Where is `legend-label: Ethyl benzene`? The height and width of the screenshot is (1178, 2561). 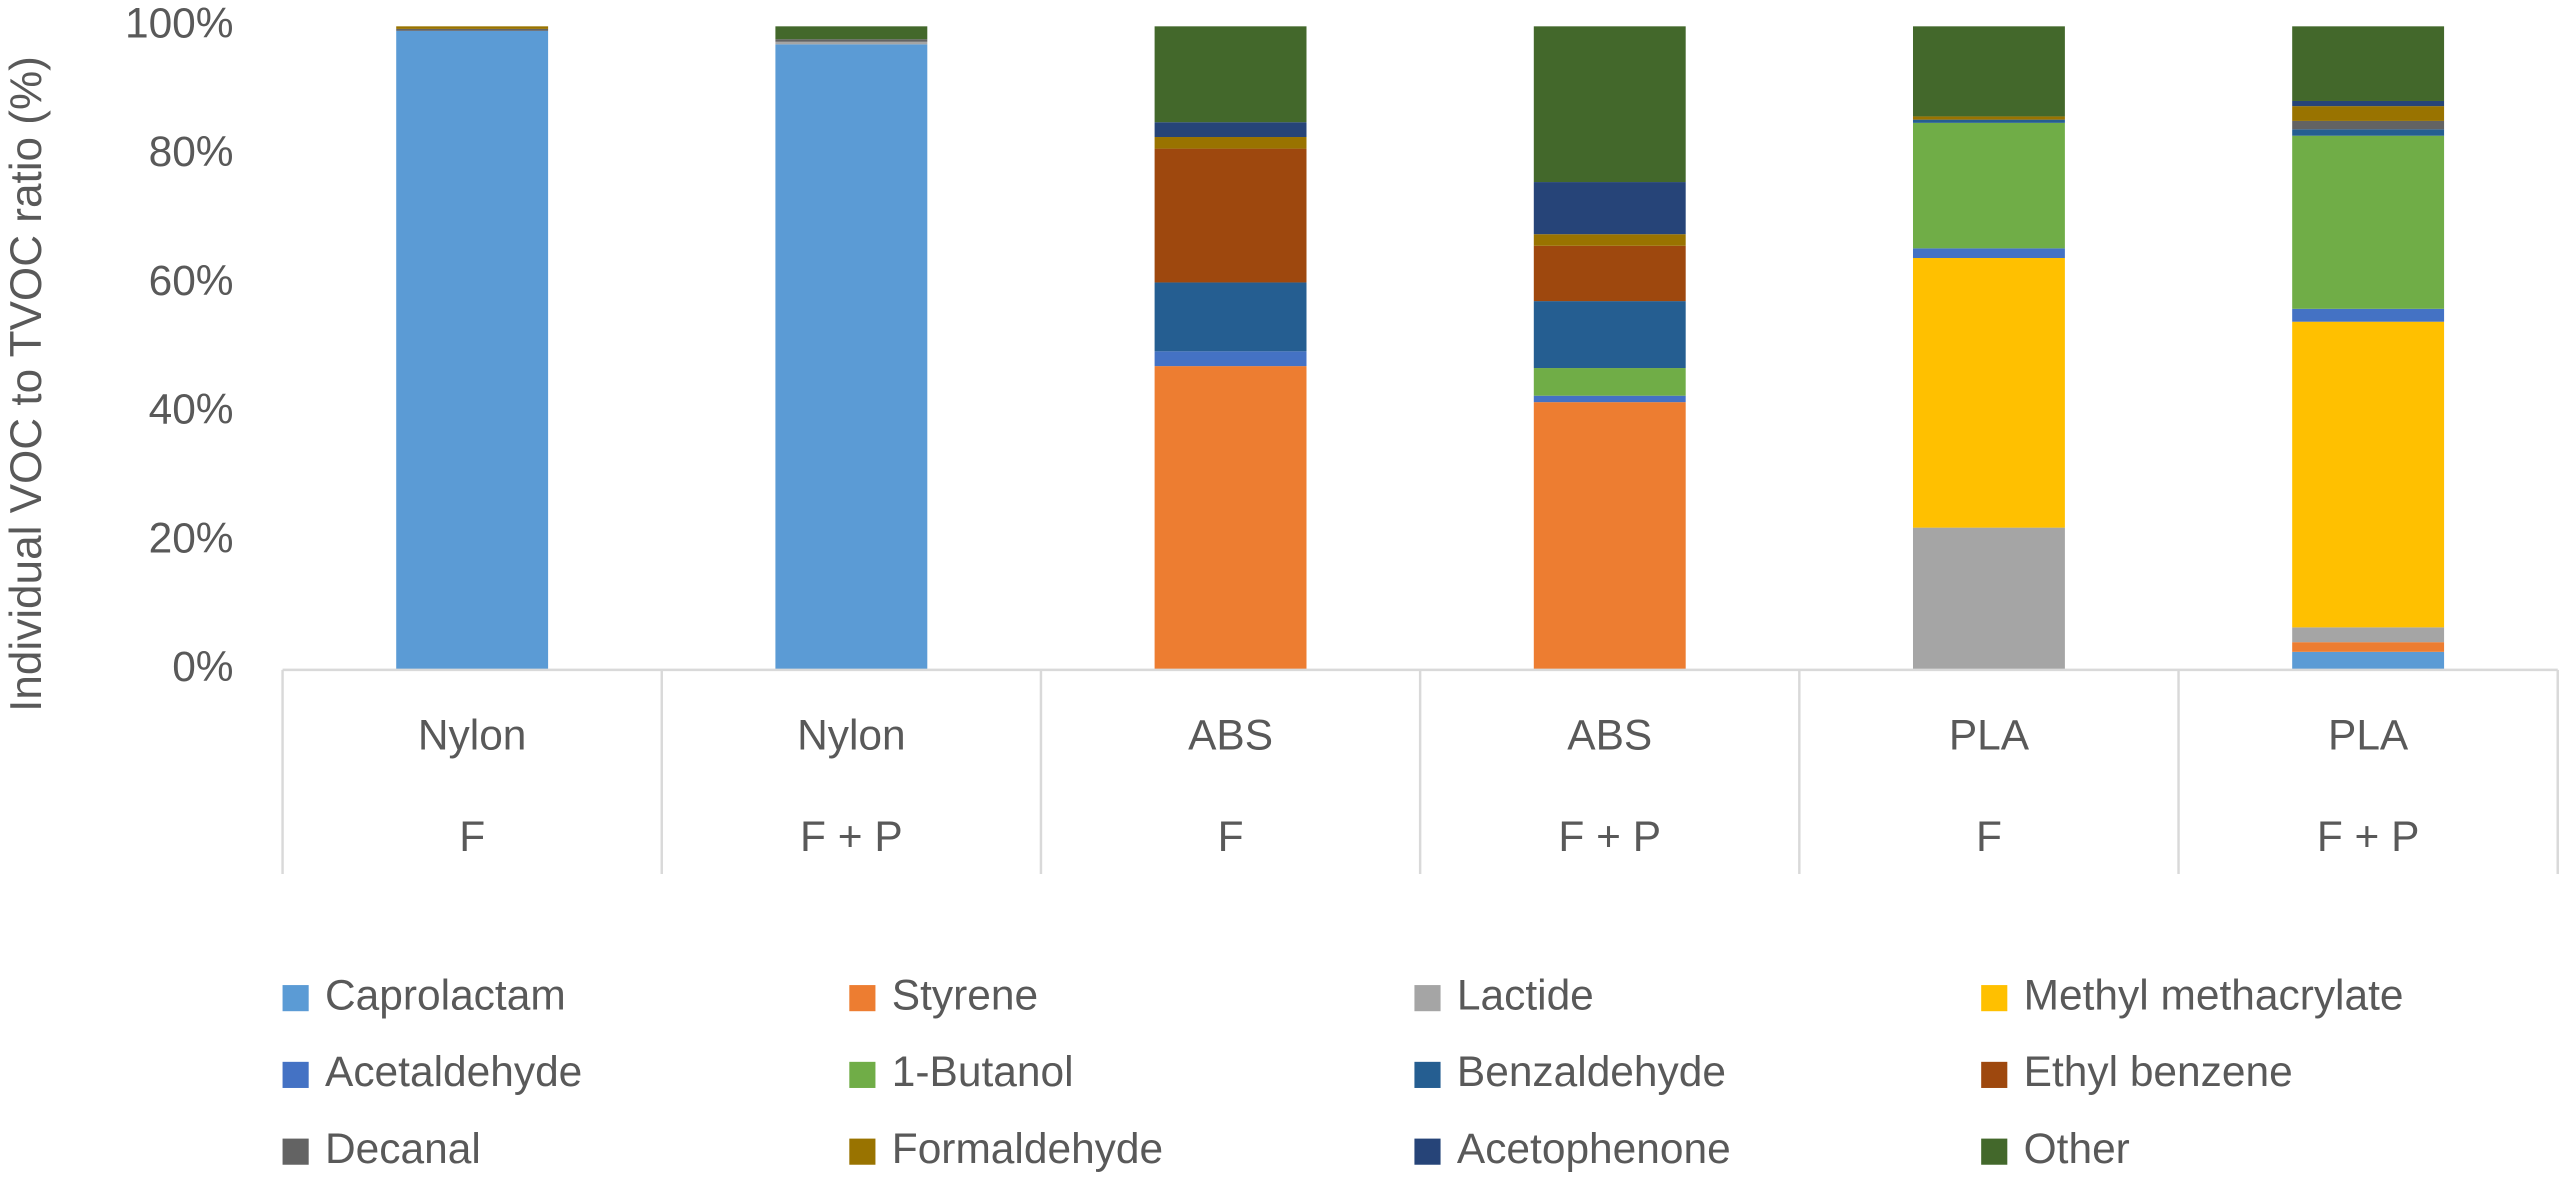 legend-label: Ethyl benzene is located at coordinates (2158, 1071).